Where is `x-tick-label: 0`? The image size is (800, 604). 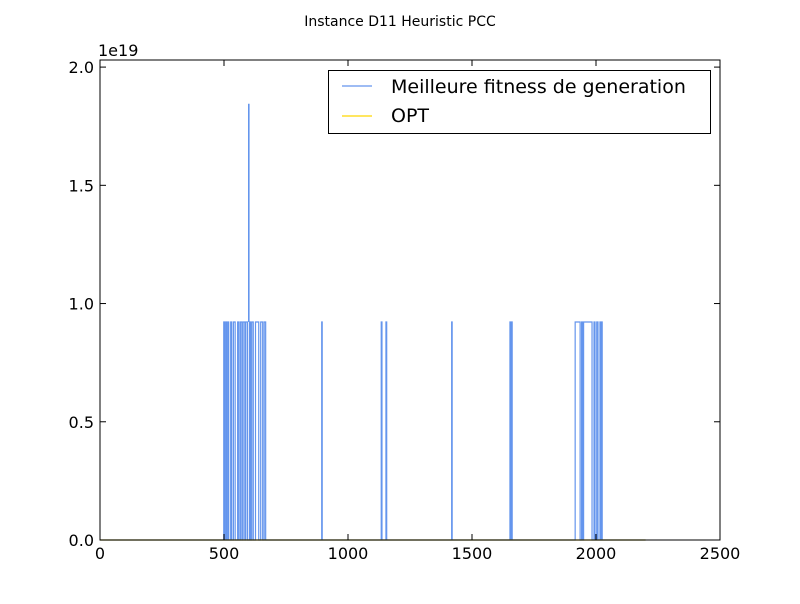
x-tick-label: 0 is located at coordinates (100, 553).